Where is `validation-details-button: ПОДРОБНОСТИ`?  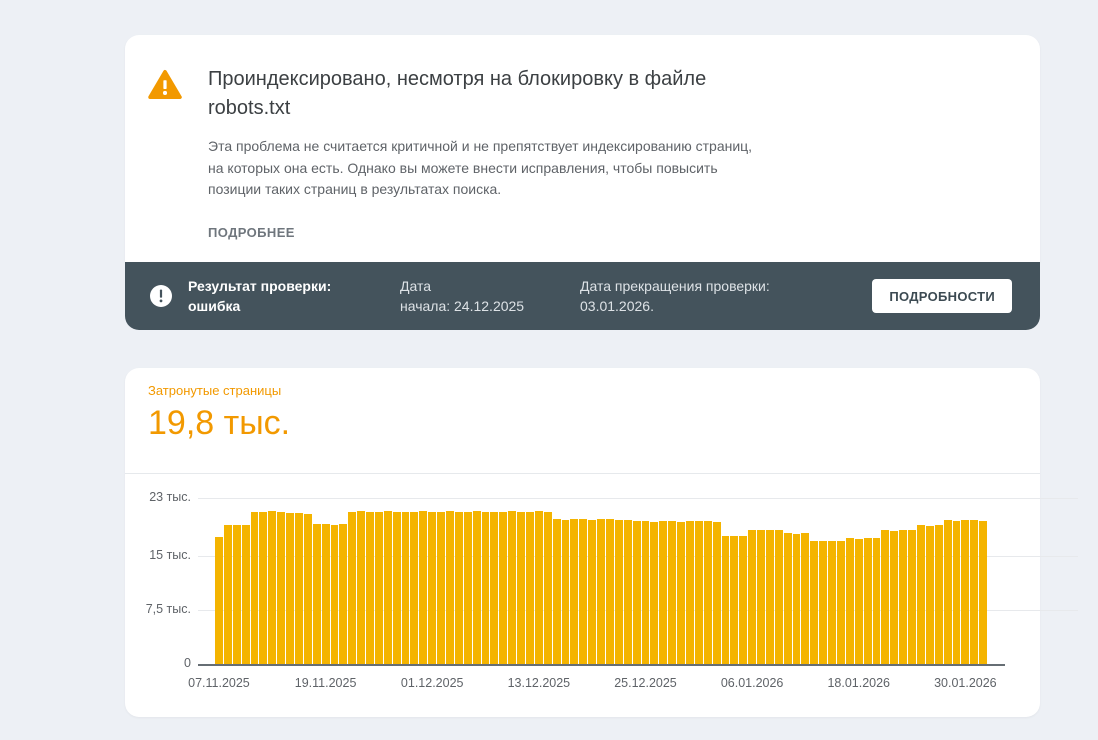 validation-details-button: ПОДРОБНОСТИ is located at coordinates (942, 296).